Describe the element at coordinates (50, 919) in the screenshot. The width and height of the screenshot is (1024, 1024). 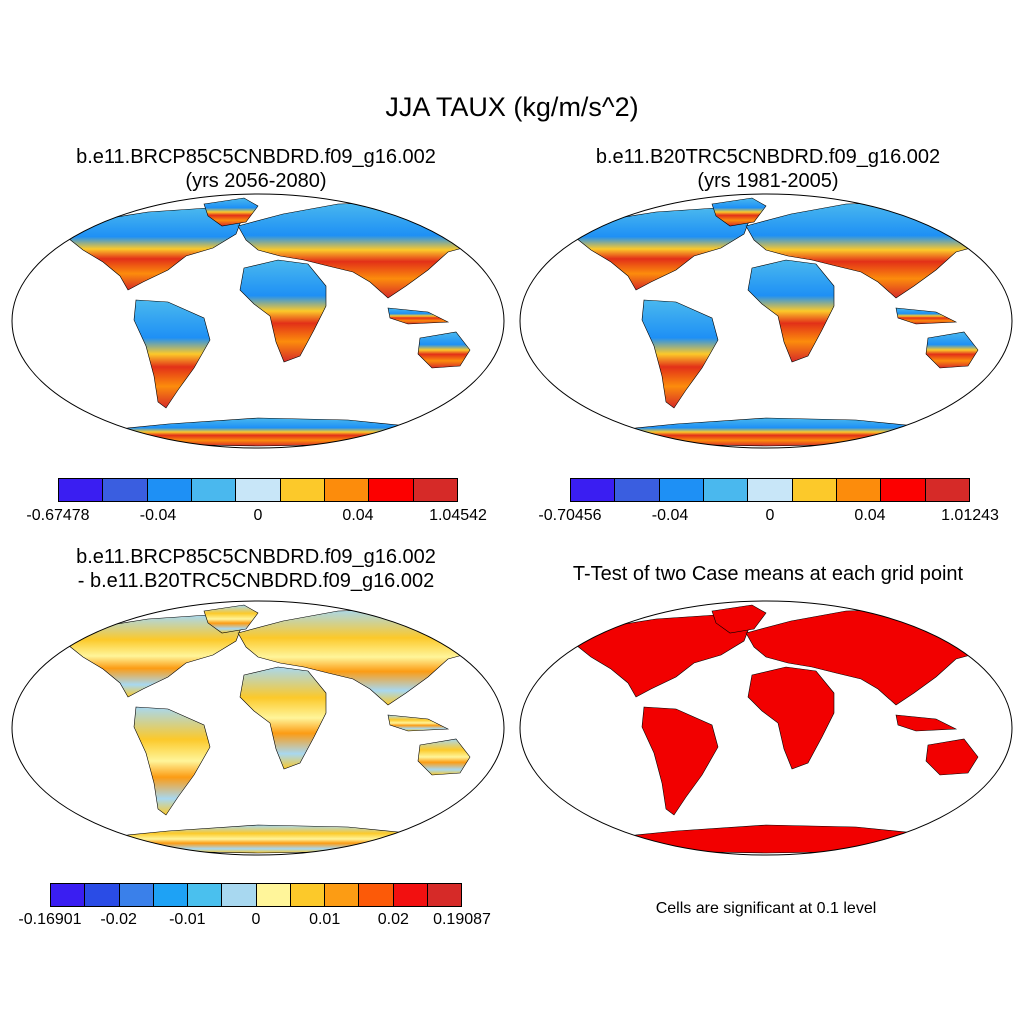
I see `colorbar-tick-label: -0.16901` at that location.